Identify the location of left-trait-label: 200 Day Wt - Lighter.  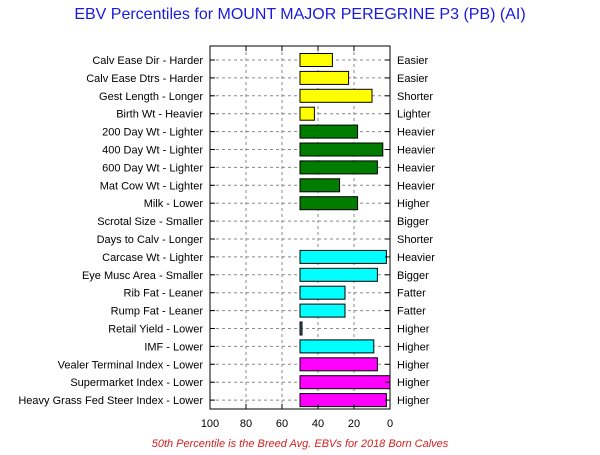
(152, 133).